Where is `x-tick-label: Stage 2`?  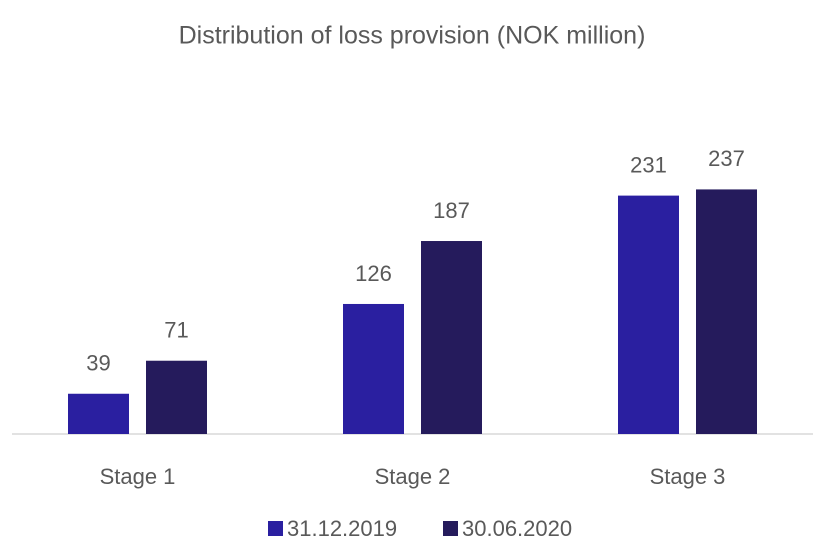 x-tick-label: Stage 2 is located at coordinates (413, 476).